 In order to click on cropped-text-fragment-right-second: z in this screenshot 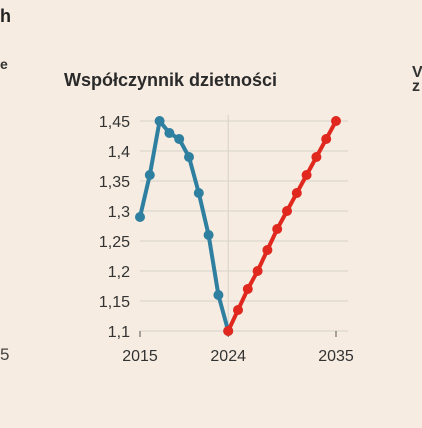, I will do `click(416, 86)`.